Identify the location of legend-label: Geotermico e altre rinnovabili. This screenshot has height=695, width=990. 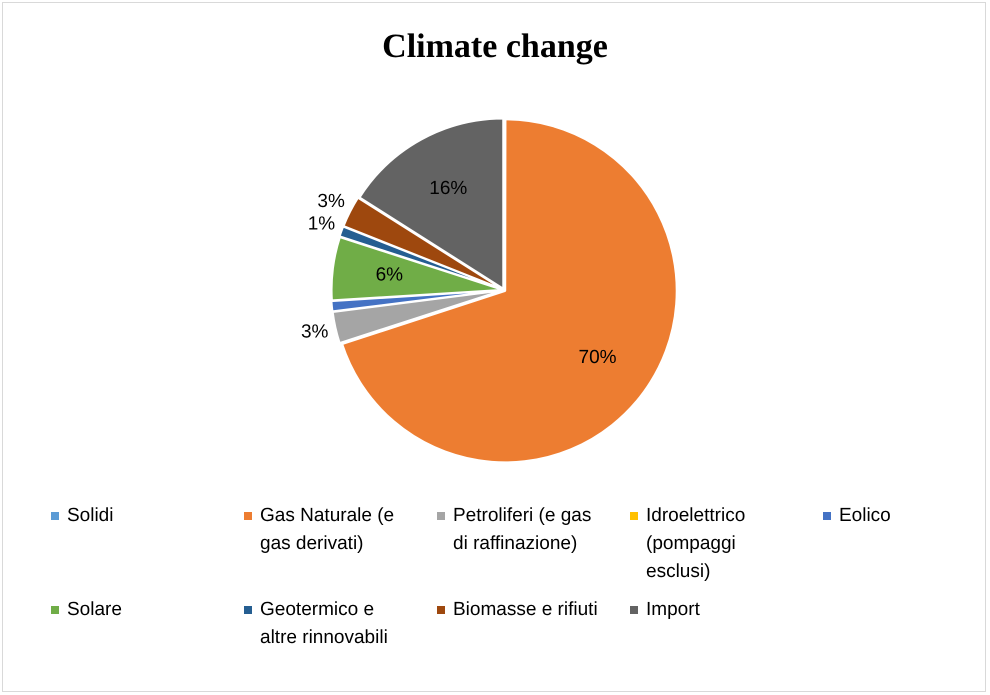
(324, 624).